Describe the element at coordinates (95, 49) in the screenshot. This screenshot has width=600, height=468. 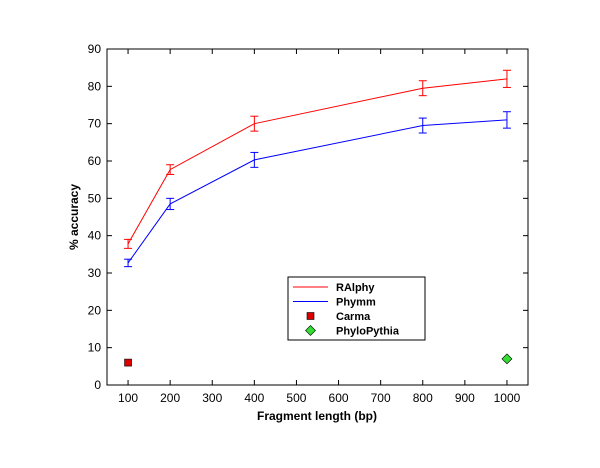
I see `y-tick-label: 90` at that location.